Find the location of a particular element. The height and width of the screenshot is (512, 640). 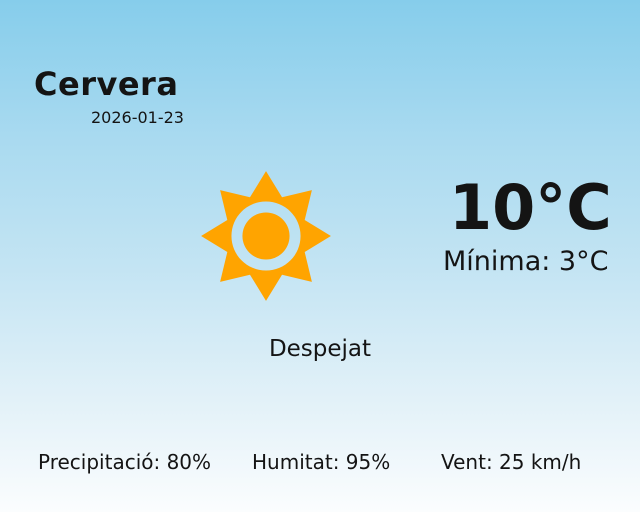

min-temperature-label: Mínima: 3°C is located at coordinates (526, 261).